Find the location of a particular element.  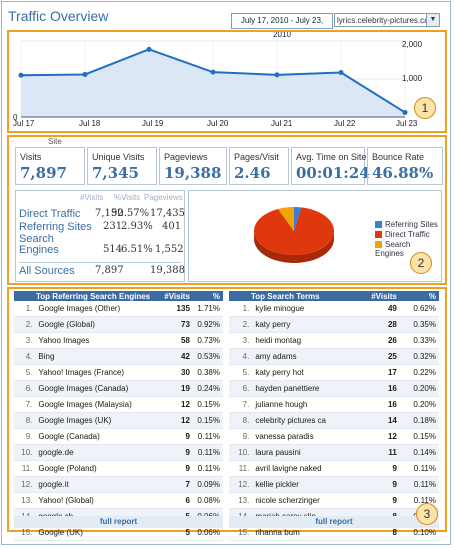

row-rank: 6. is located at coordinates (241, 388).